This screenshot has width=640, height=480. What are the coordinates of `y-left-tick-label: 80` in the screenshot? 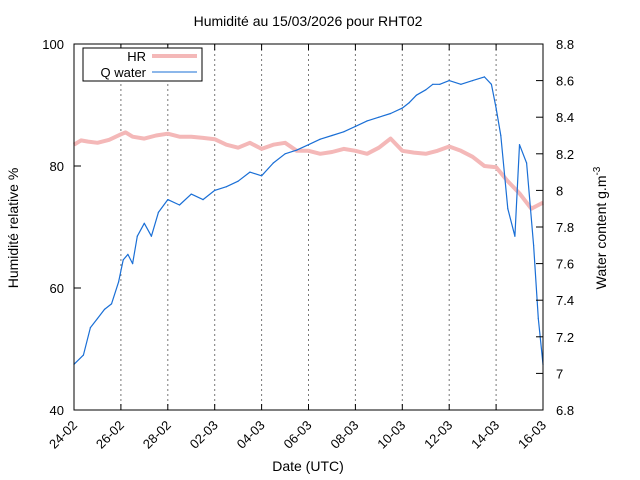 It's located at (57, 166).